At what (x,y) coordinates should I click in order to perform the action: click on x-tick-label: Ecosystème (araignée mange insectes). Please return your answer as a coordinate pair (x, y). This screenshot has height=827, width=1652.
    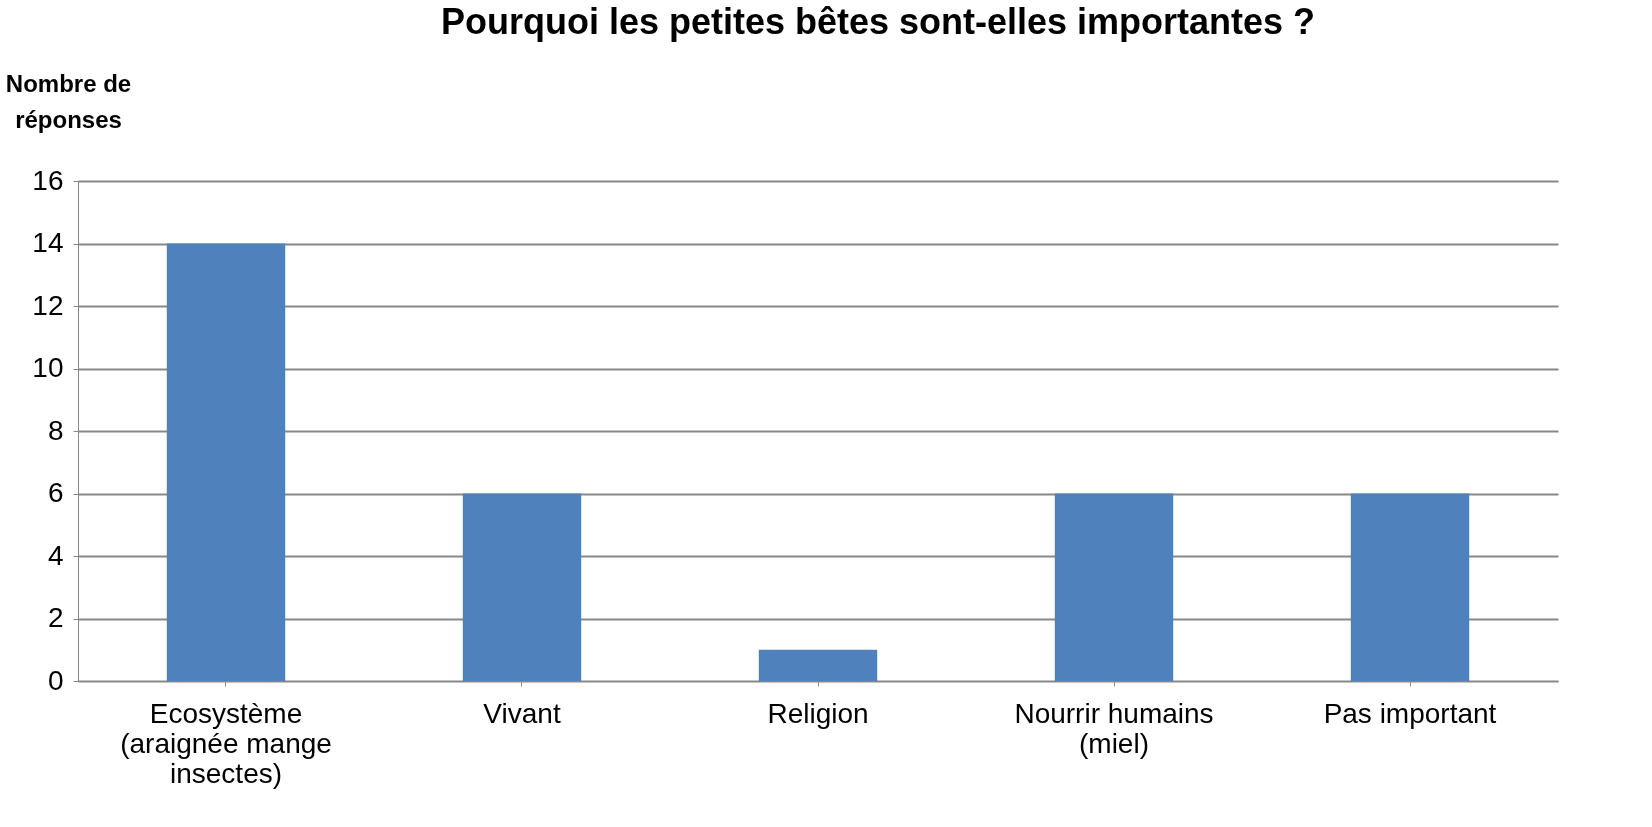
    Looking at the image, I should click on (226, 743).